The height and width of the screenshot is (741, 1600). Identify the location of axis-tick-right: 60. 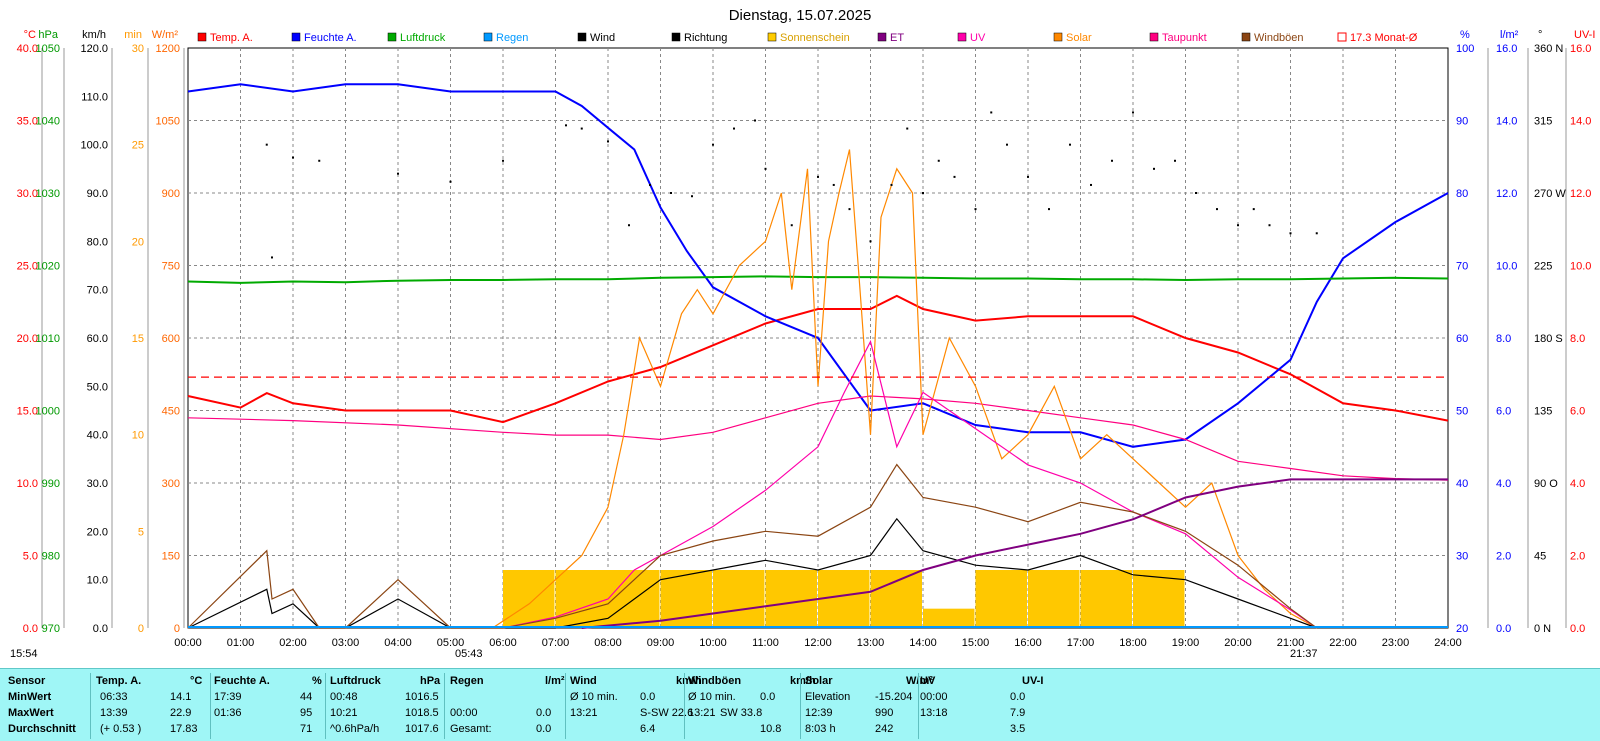
(1462, 339).